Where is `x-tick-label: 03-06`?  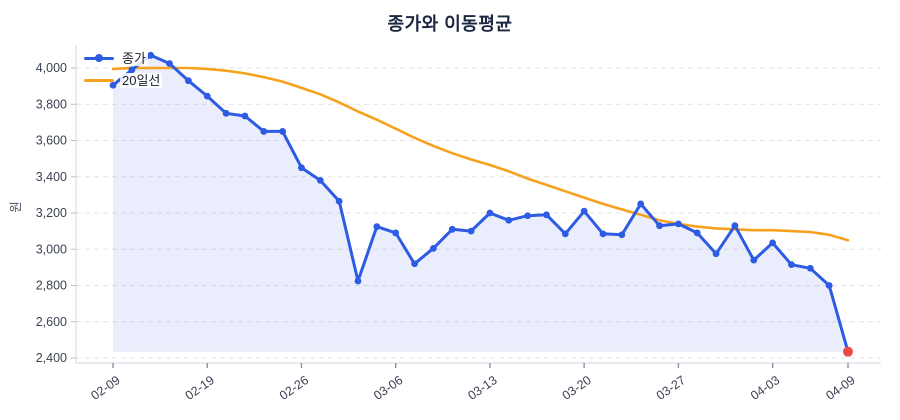 x-tick-label: 03-06 is located at coordinates (388, 388).